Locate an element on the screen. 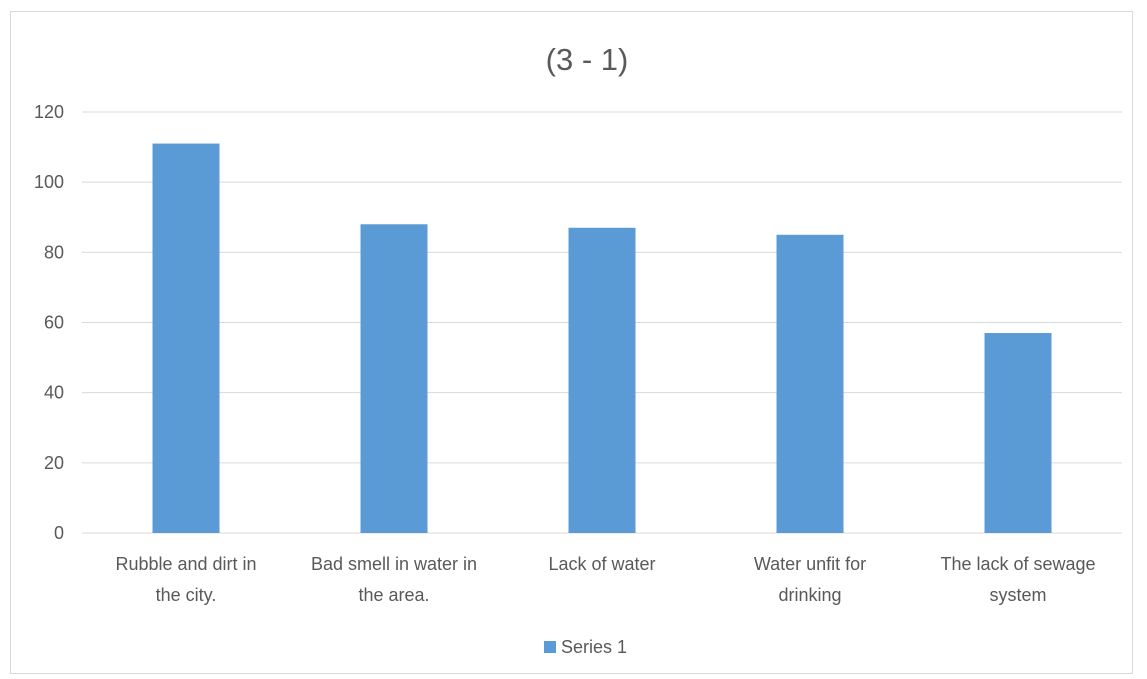  x-tick-label: the city. is located at coordinates (186, 595).